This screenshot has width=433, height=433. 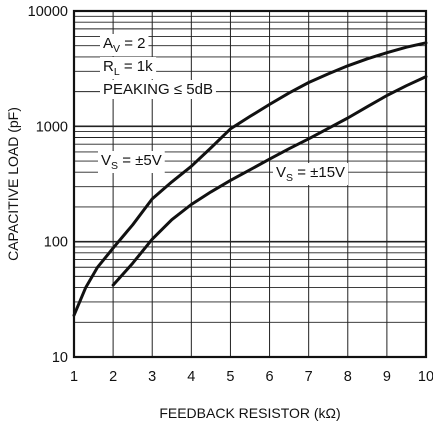 I want to click on annotation-line-2: RL = 1k, so click(x=128, y=68).